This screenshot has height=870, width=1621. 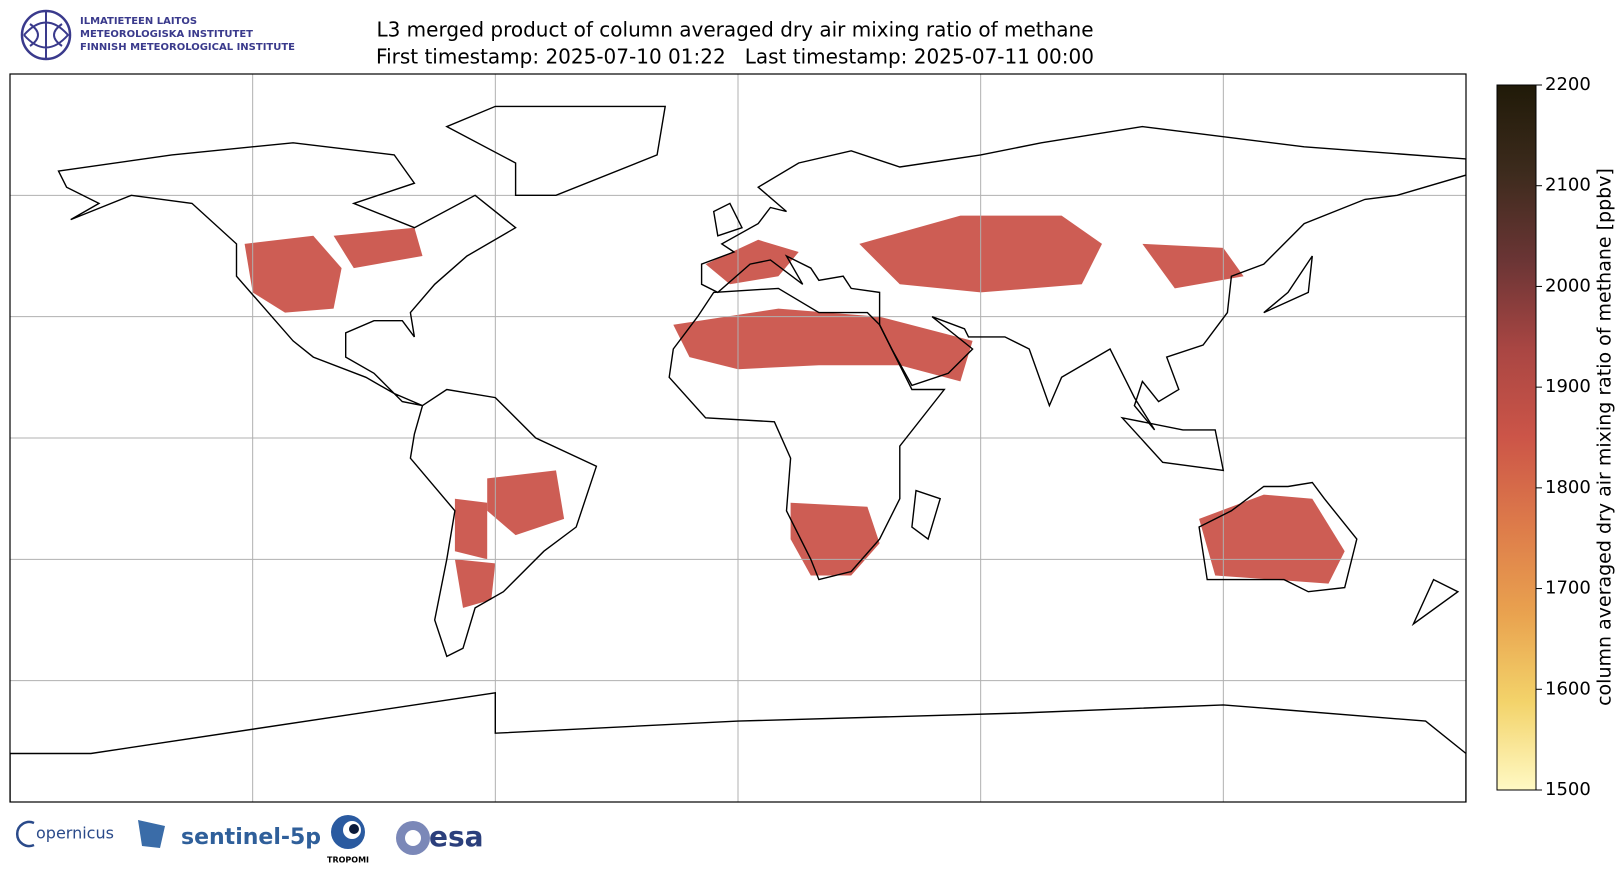 I want to click on colorbar-tick-label: 1800, so click(x=1568, y=487).